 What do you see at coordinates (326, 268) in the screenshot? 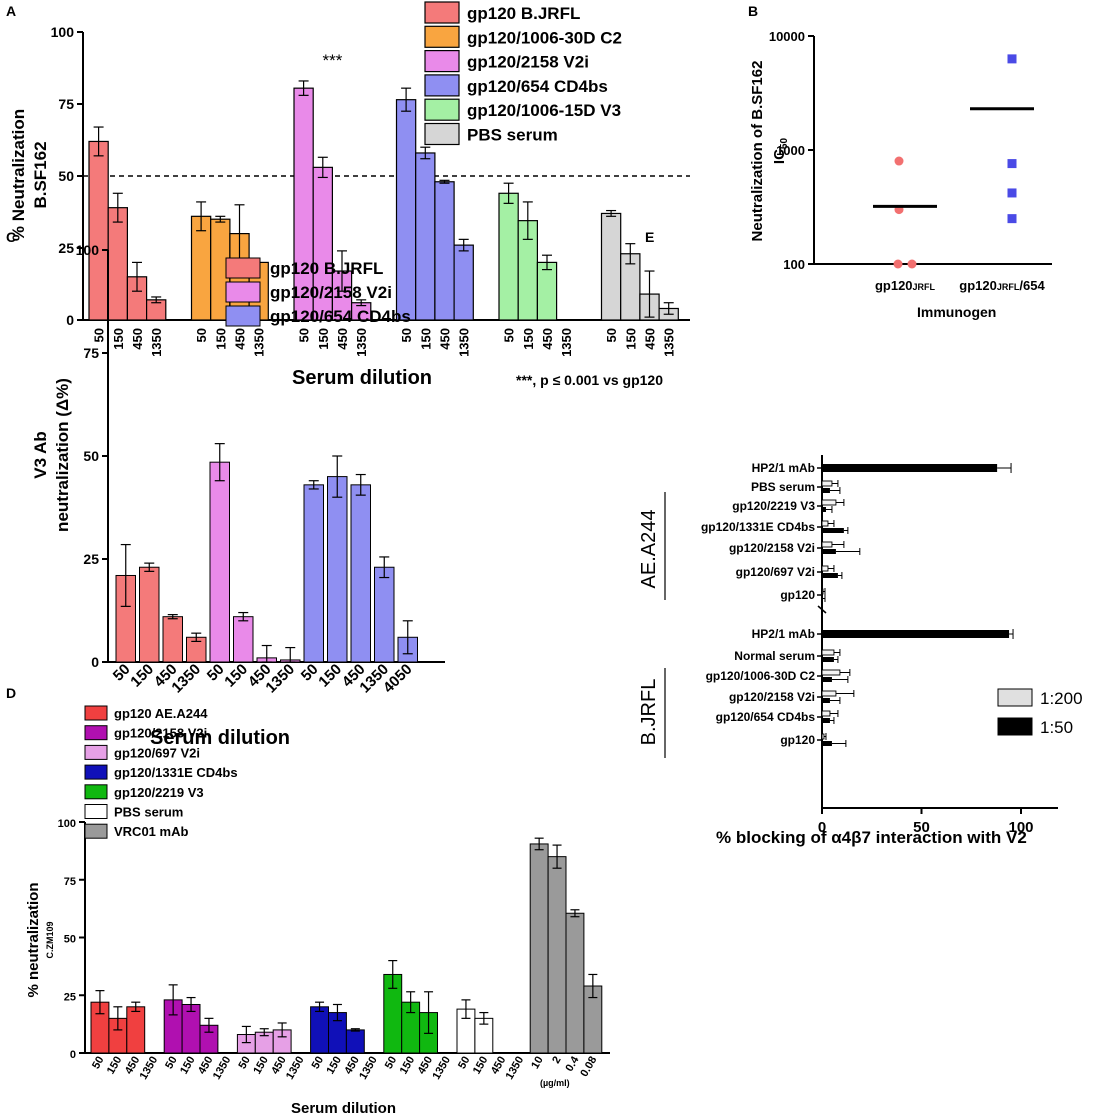
I see `panel-c-legend-label: gp120 B.JRFL` at bounding box center [326, 268].